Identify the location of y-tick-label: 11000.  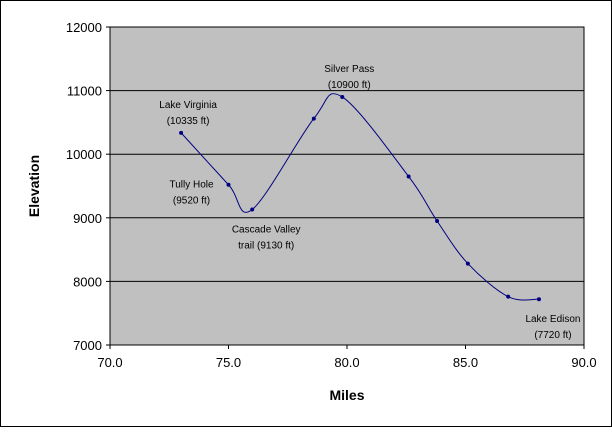
(84, 91).